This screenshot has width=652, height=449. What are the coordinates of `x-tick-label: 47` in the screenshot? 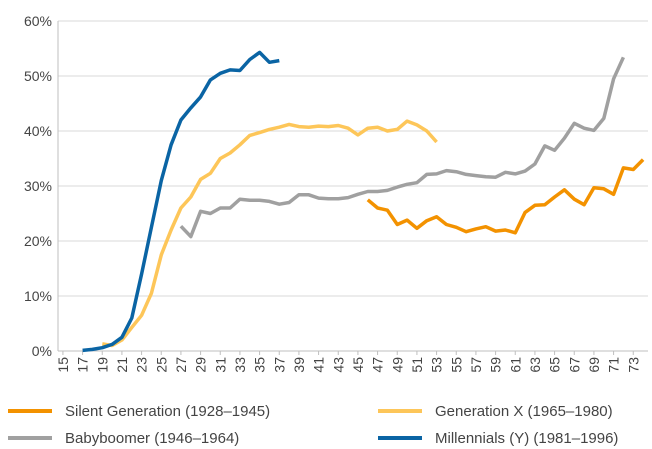 It's located at (378, 365).